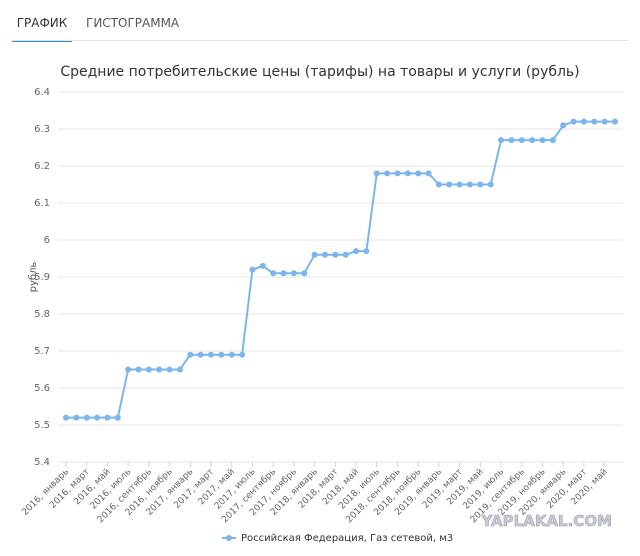 The width and height of the screenshot is (640, 556). What do you see at coordinates (42, 351) in the screenshot?
I see `y-tick-label: 5.7` at bounding box center [42, 351].